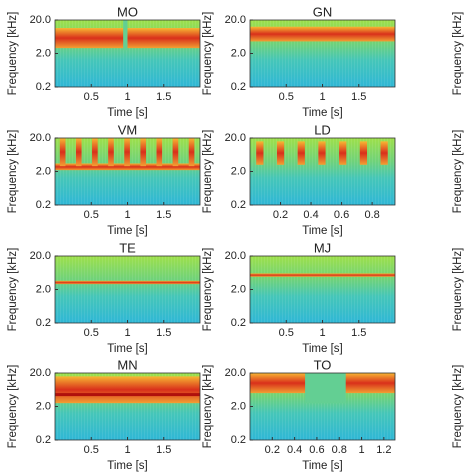 This screenshot has width=474, height=474. What do you see at coordinates (325, 388) in the screenshot?
I see `spectrogram-gap` at bounding box center [325, 388].